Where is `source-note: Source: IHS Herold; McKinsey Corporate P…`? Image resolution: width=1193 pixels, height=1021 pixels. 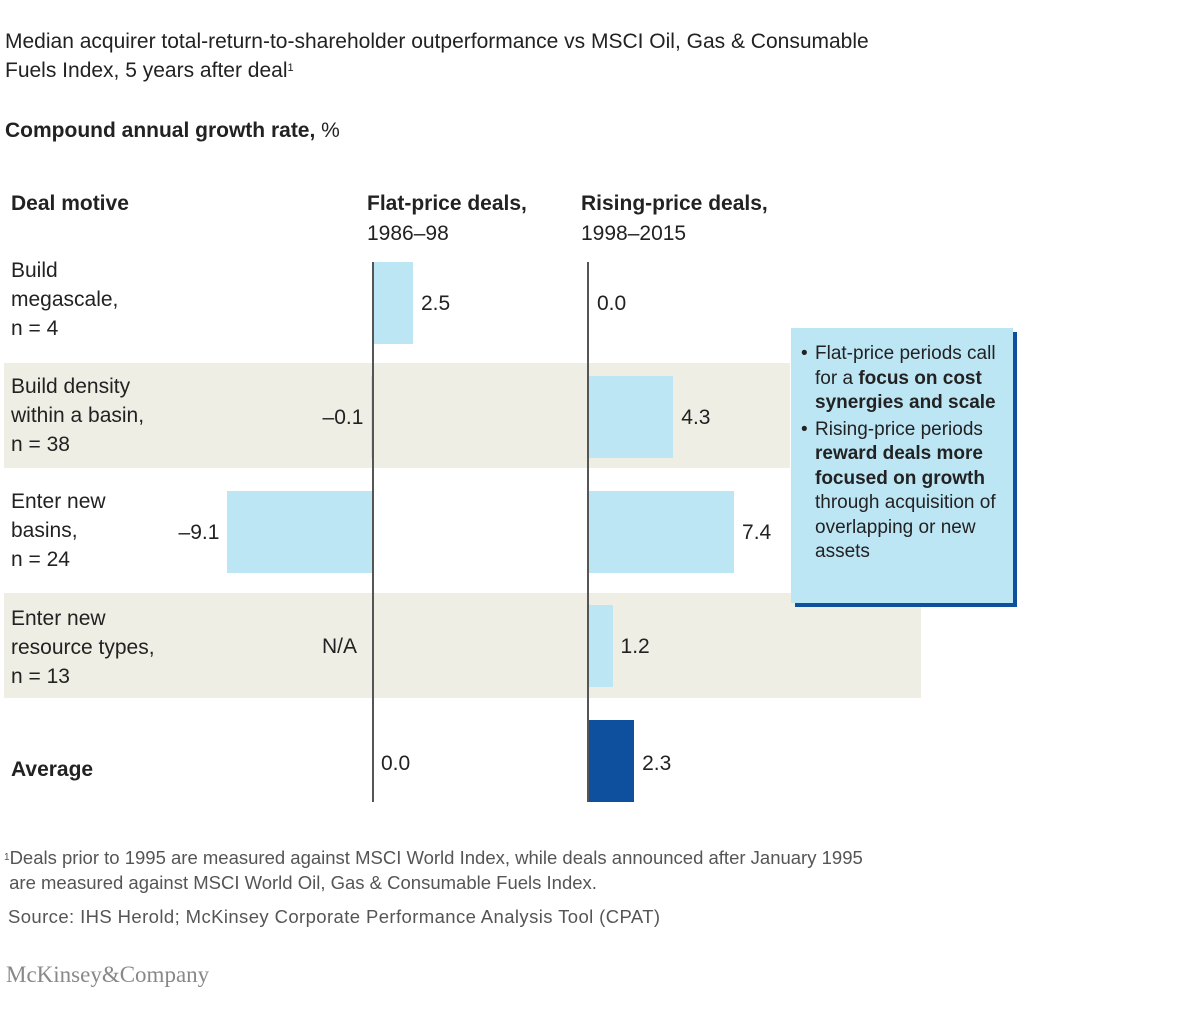 source-note: Source: IHS Herold; McKinsey Corporate P… is located at coordinates (334, 916).